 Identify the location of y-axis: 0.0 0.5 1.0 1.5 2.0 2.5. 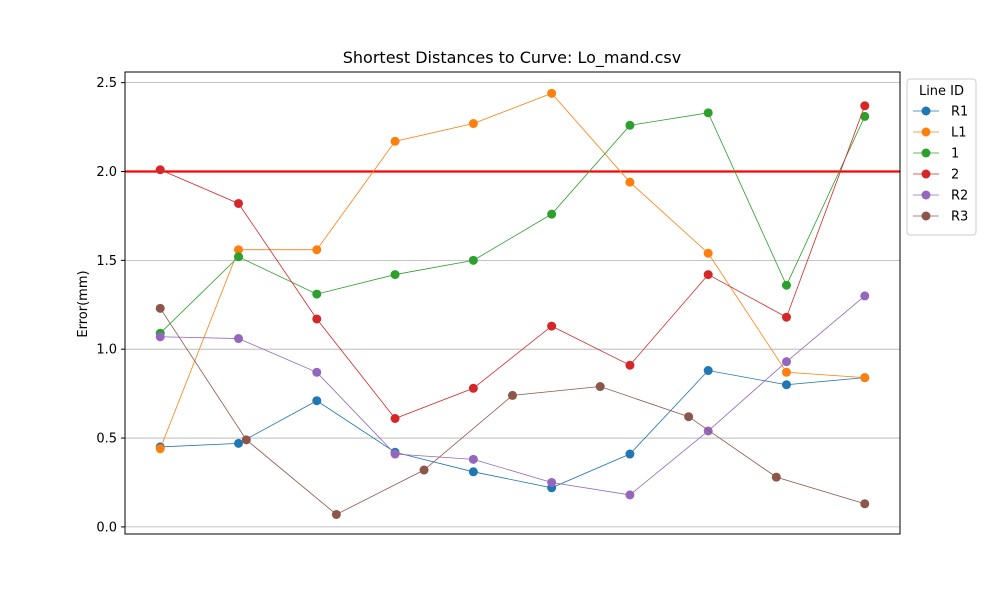
(110, 305).